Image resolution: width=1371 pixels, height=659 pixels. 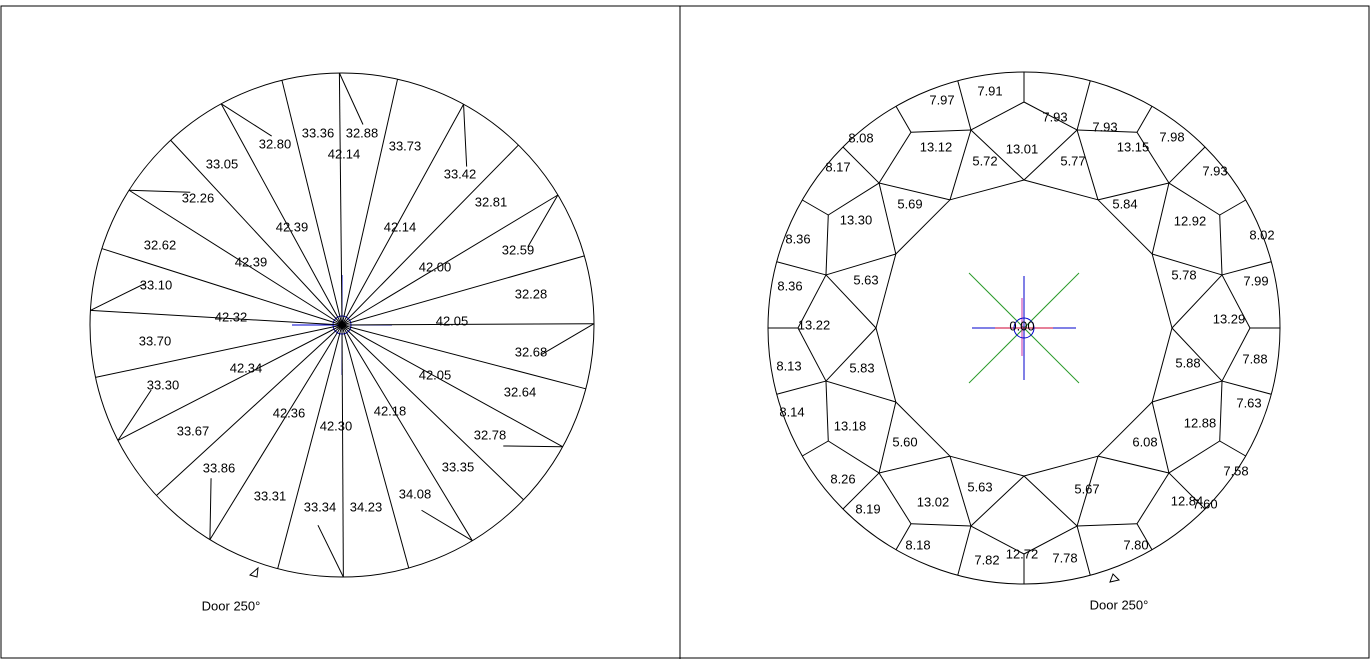 I want to click on upper-half-label: 7.60, so click(x=1204, y=503).